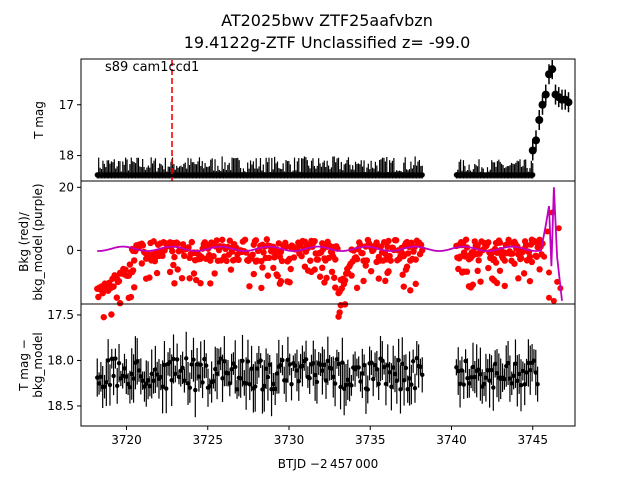 This screenshot has width=640, height=480. Describe the element at coordinates (66, 187) in the screenshot. I see `y-tick-label: 20` at that location.